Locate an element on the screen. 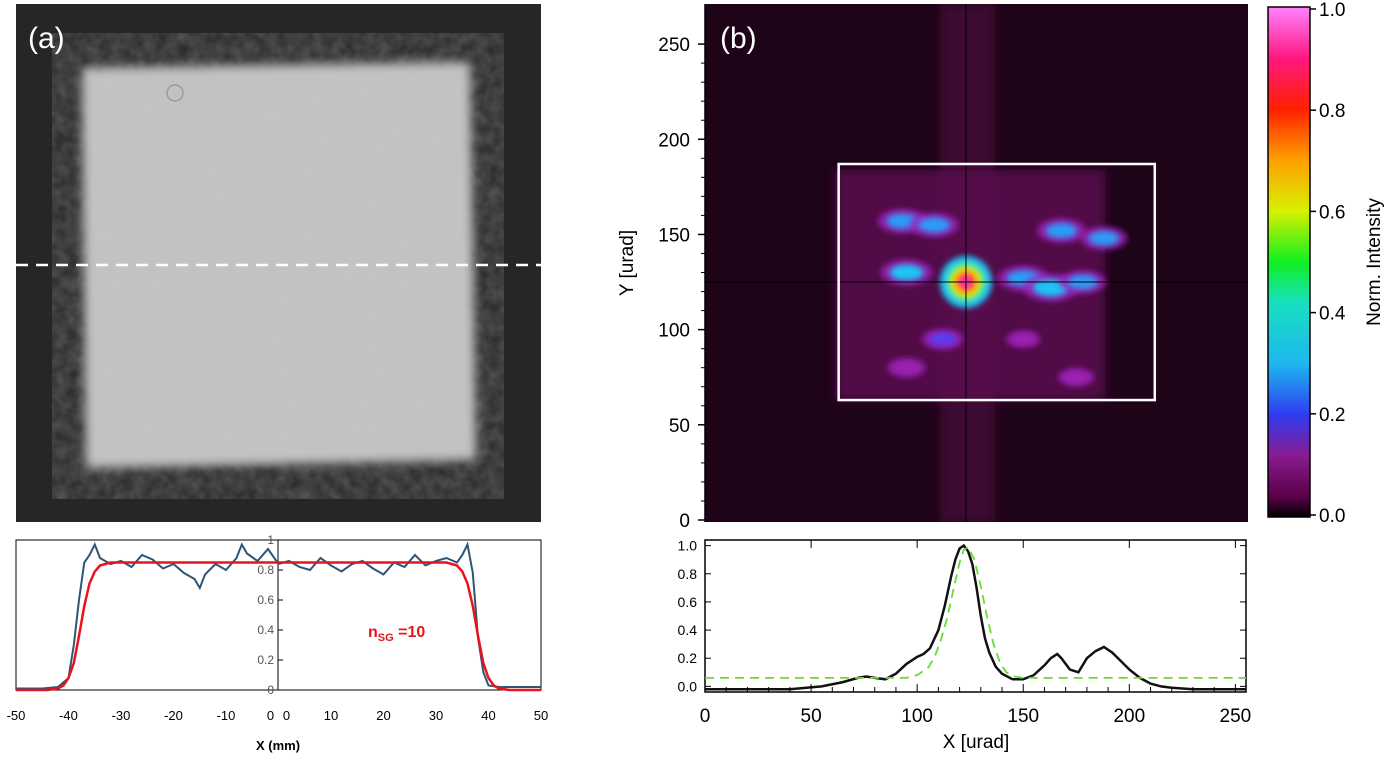  colorbar-tick-label: 0.0 is located at coordinates (1332, 516).